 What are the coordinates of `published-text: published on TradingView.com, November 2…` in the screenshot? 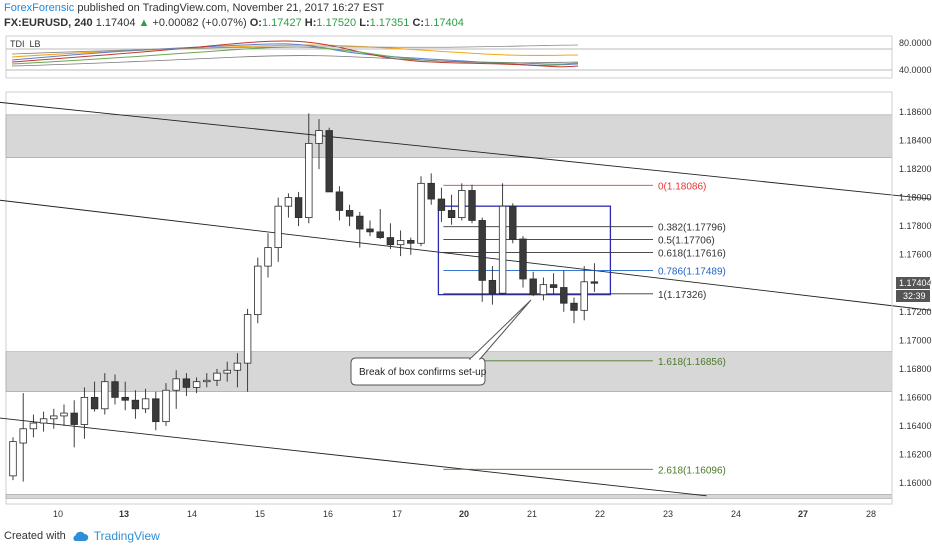 It's located at (231, 8).